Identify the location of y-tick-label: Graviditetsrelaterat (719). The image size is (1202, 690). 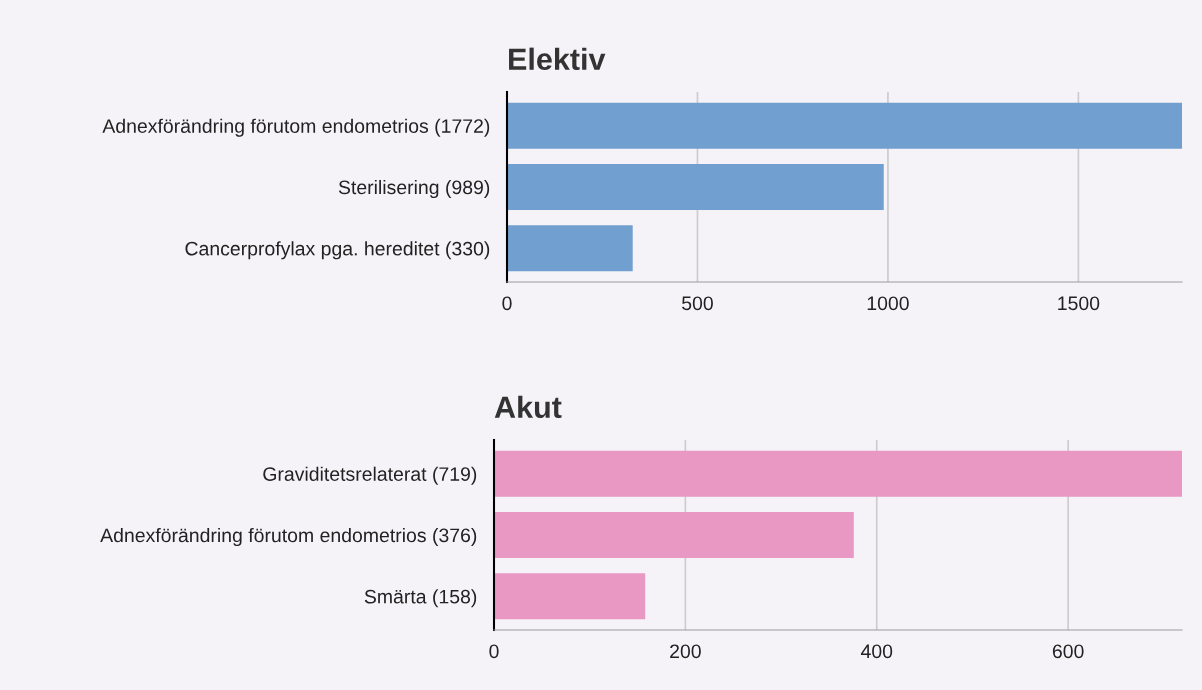
(370, 475).